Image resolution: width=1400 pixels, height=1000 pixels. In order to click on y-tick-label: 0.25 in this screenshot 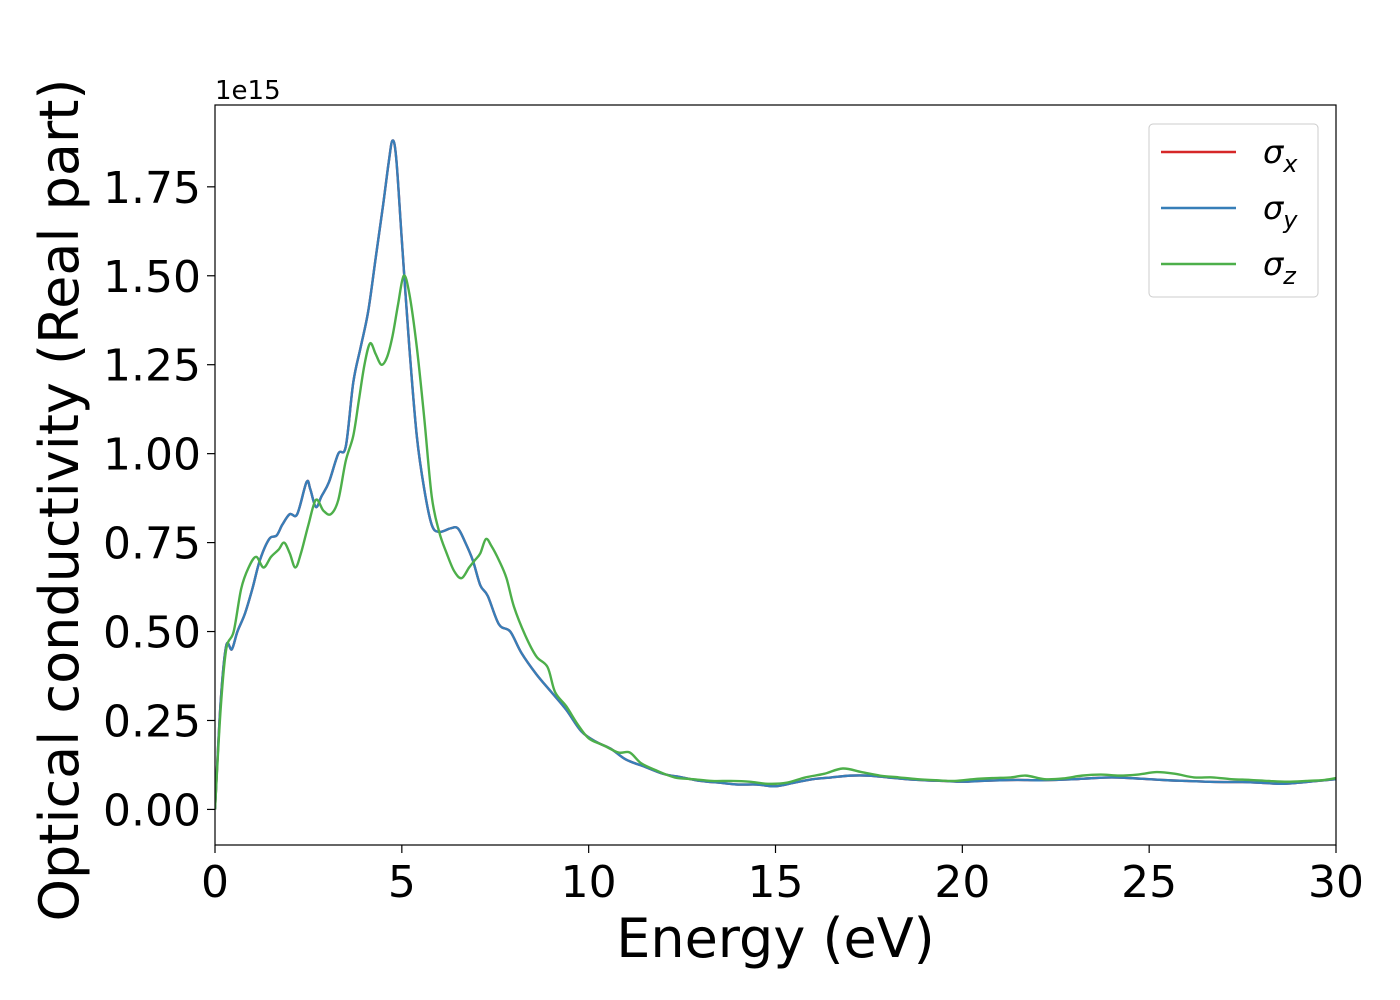, I will do `click(152, 721)`.